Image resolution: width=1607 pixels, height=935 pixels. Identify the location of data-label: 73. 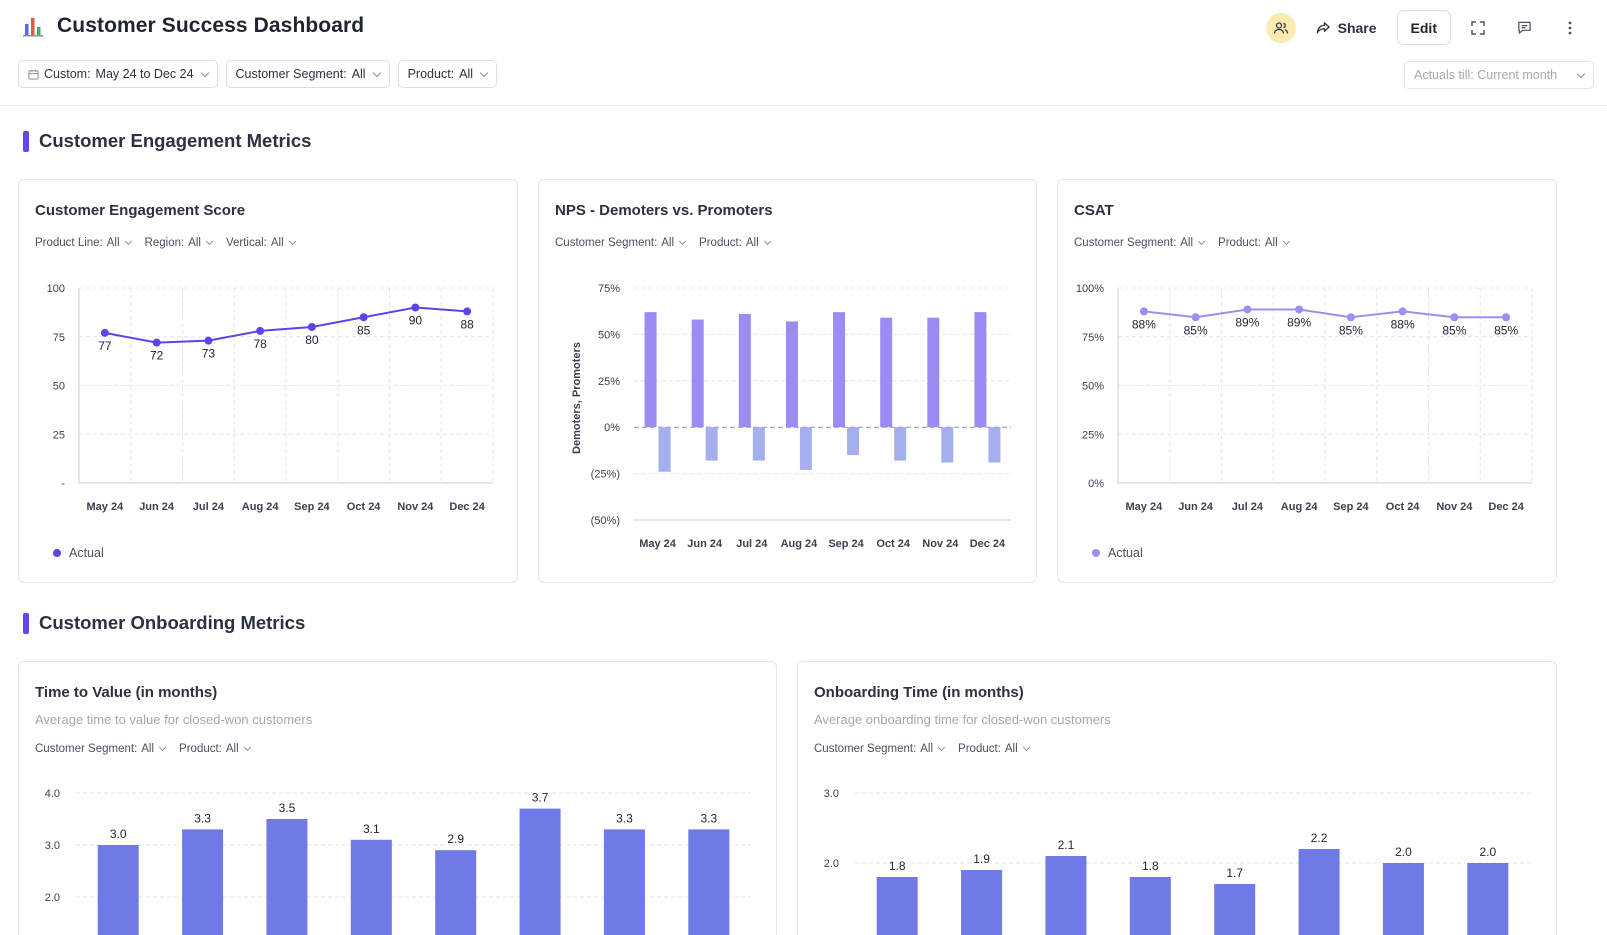
(209, 354).